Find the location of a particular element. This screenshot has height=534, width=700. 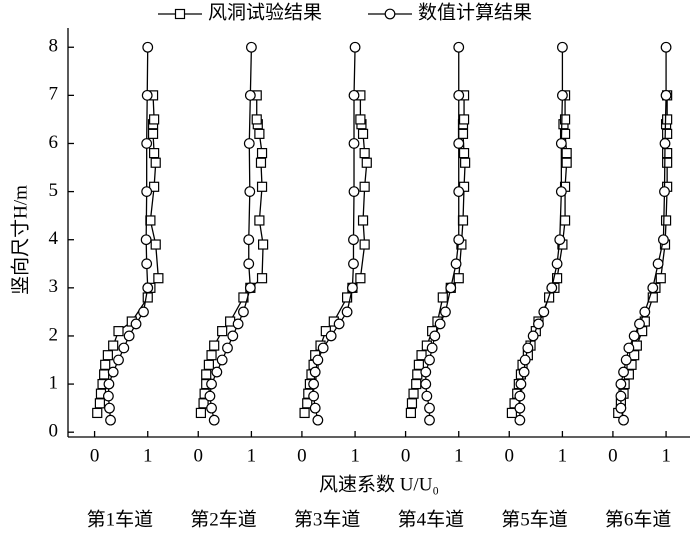

y-tick-label: 3 is located at coordinates (54, 286).